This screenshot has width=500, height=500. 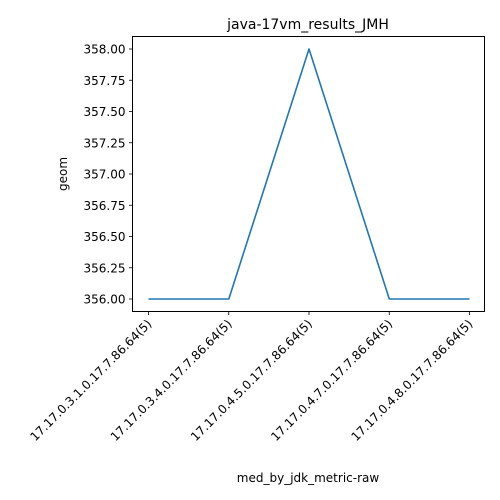 What do you see at coordinates (63, 174) in the screenshot?
I see `y-axis-title: geom` at bounding box center [63, 174].